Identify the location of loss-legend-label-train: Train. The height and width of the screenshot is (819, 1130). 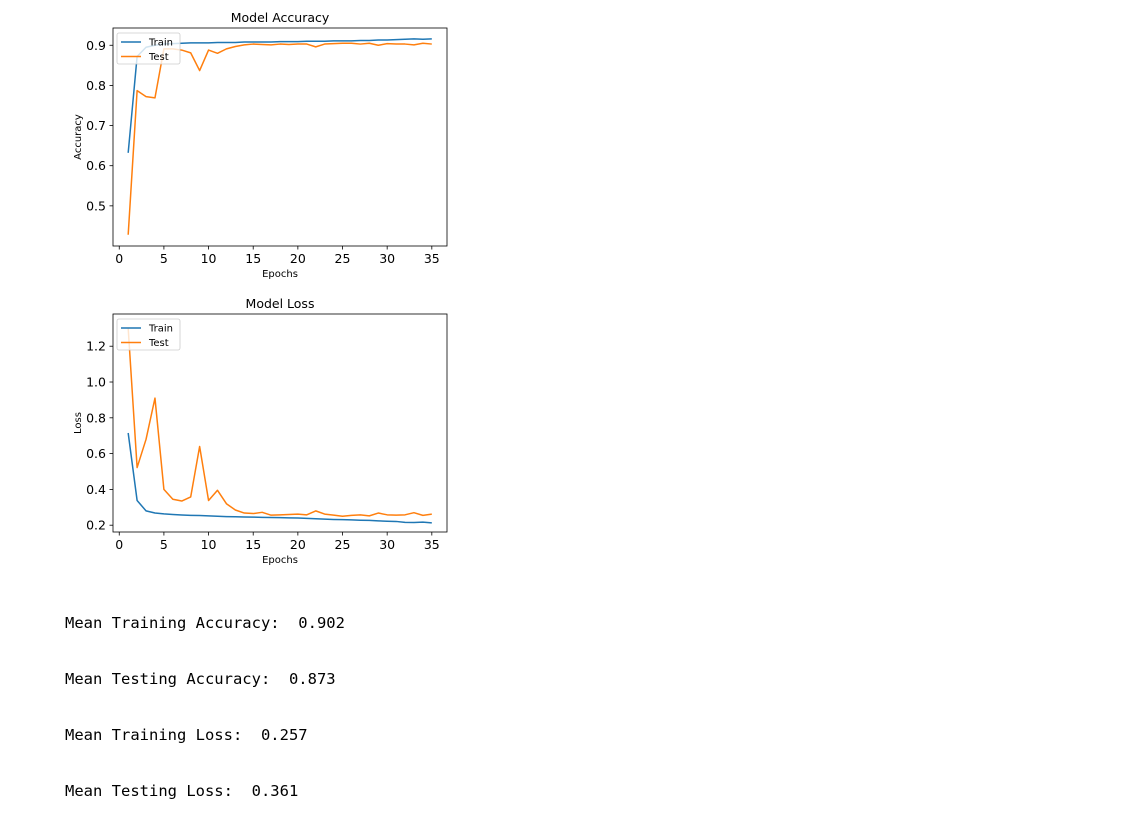
(160, 329).